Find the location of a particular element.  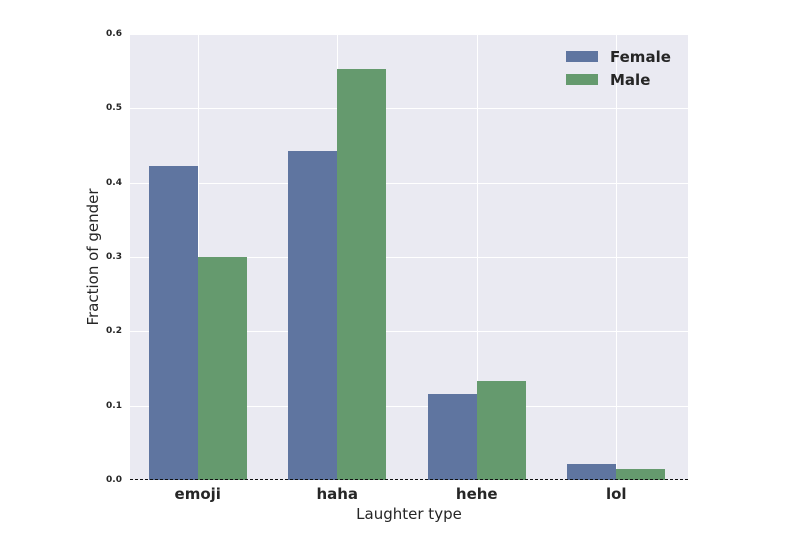

x-tick-label: emoji is located at coordinates (197, 494).